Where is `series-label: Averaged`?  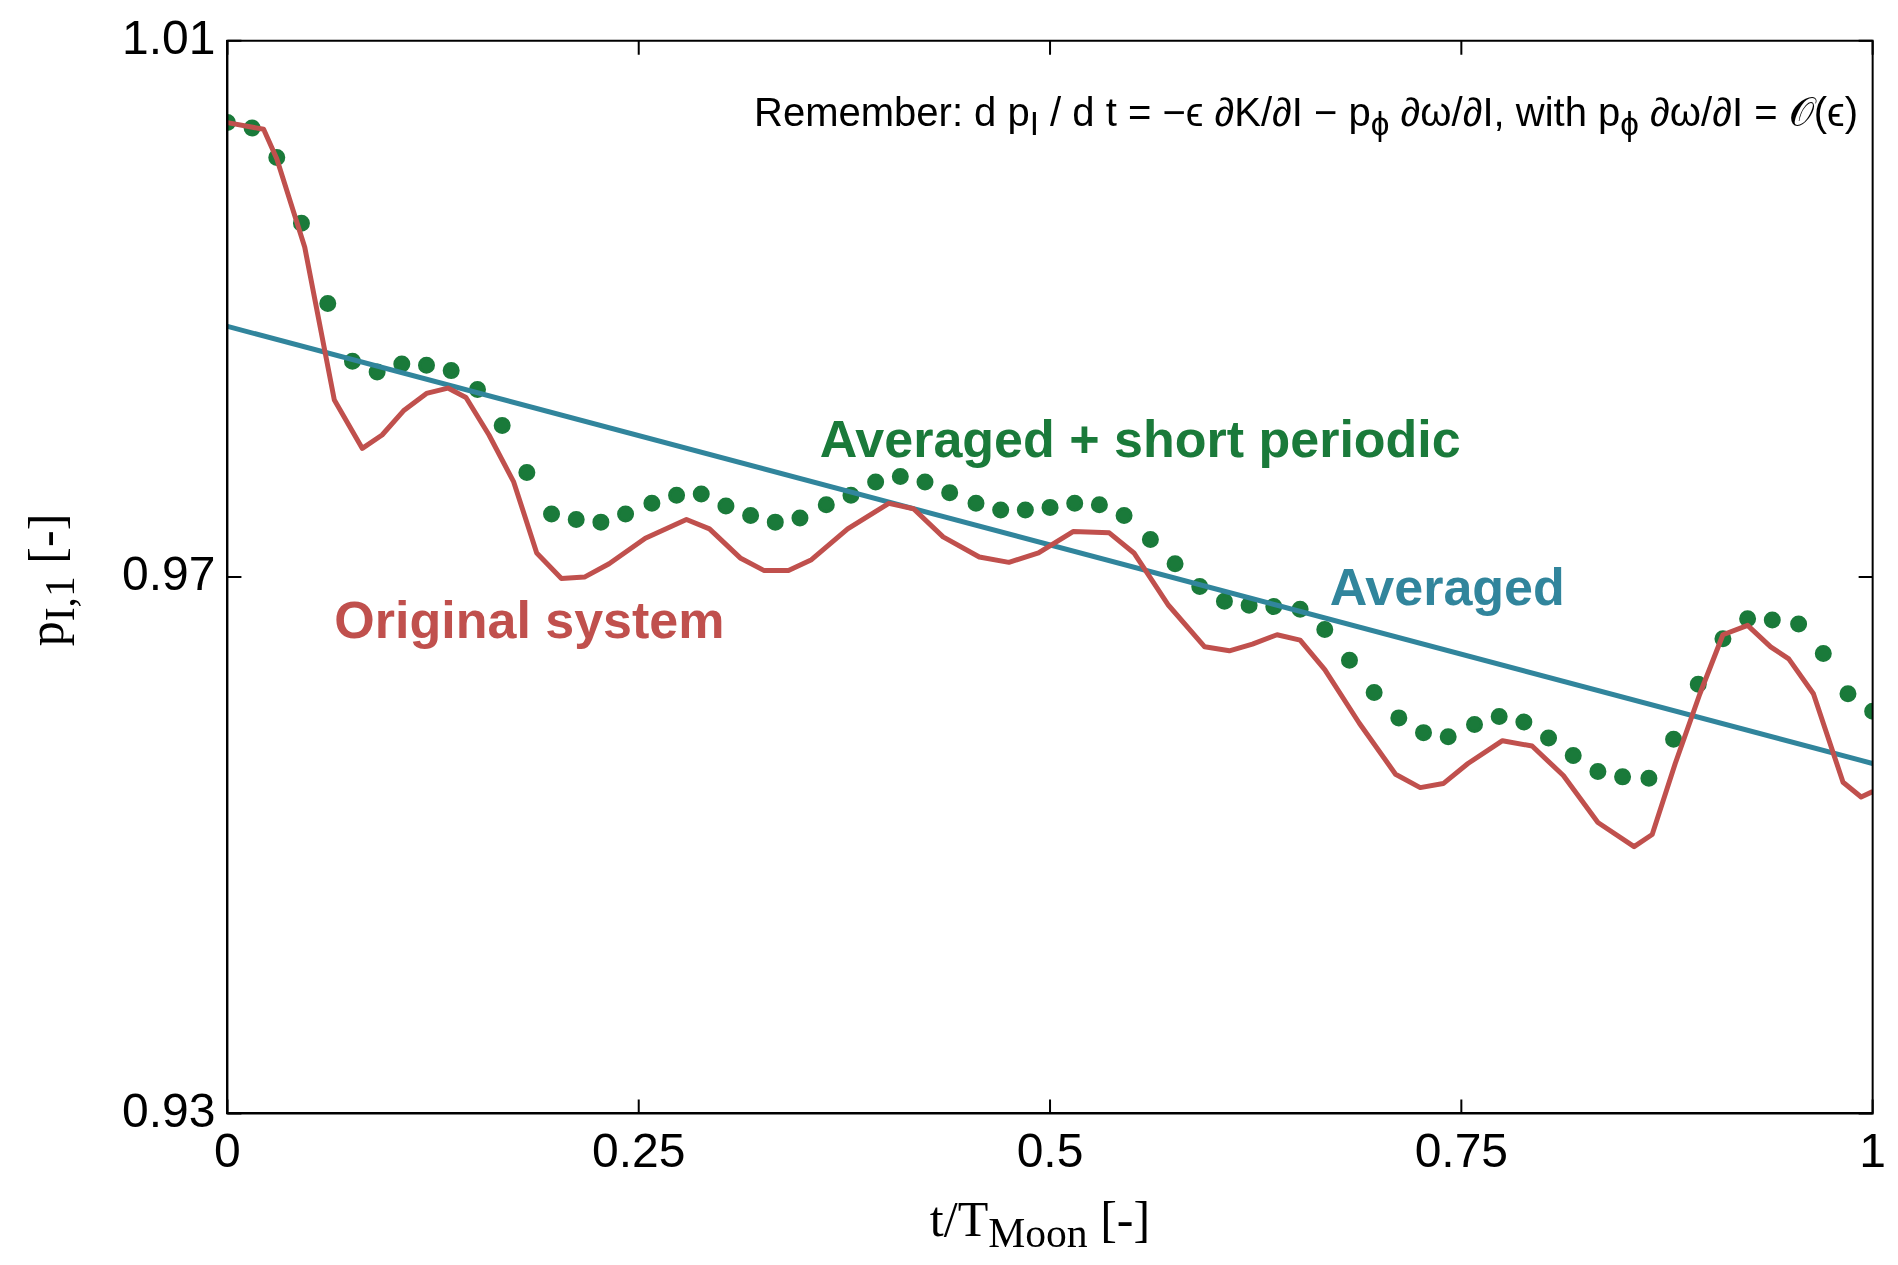 series-label: Averaged is located at coordinates (1447, 586).